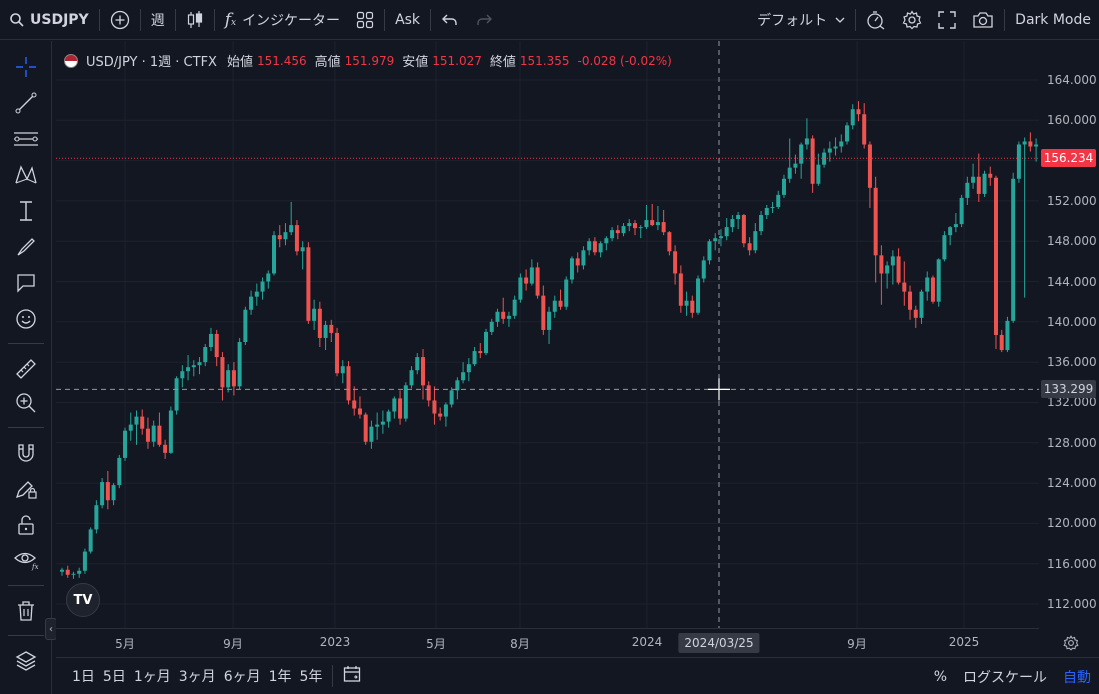 The height and width of the screenshot is (694, 1099). I want to click on auto-scale-button: 自動, so click(1077, 677).